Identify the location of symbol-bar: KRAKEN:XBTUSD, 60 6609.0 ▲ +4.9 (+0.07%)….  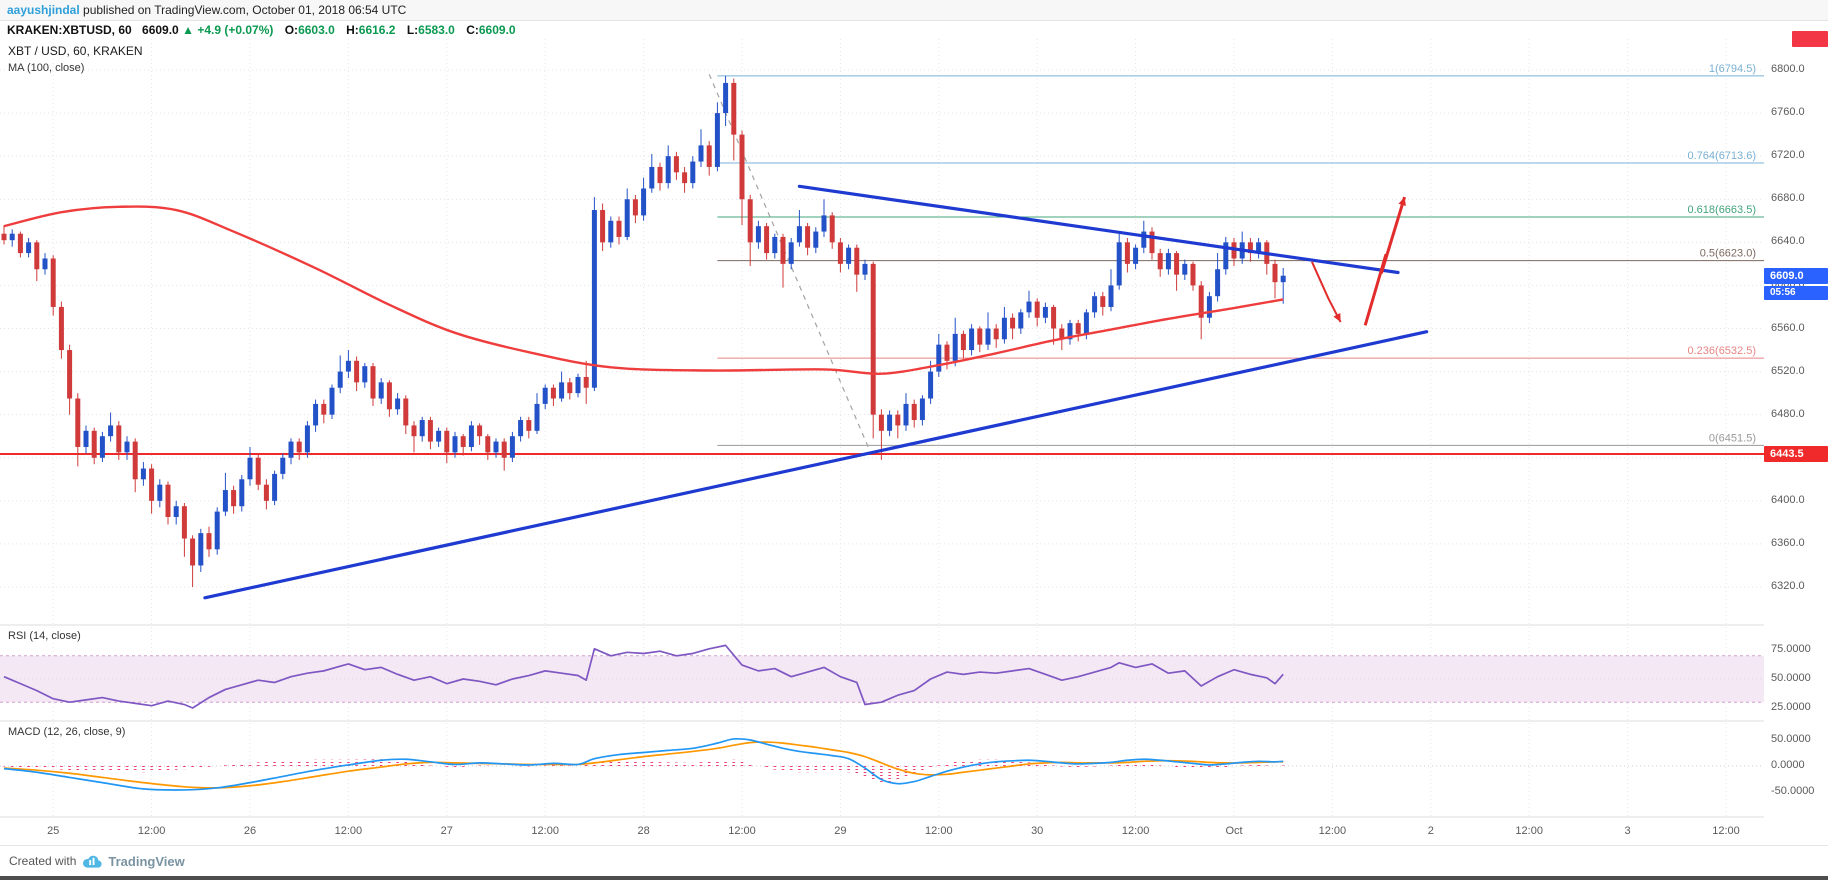
(914, 30).